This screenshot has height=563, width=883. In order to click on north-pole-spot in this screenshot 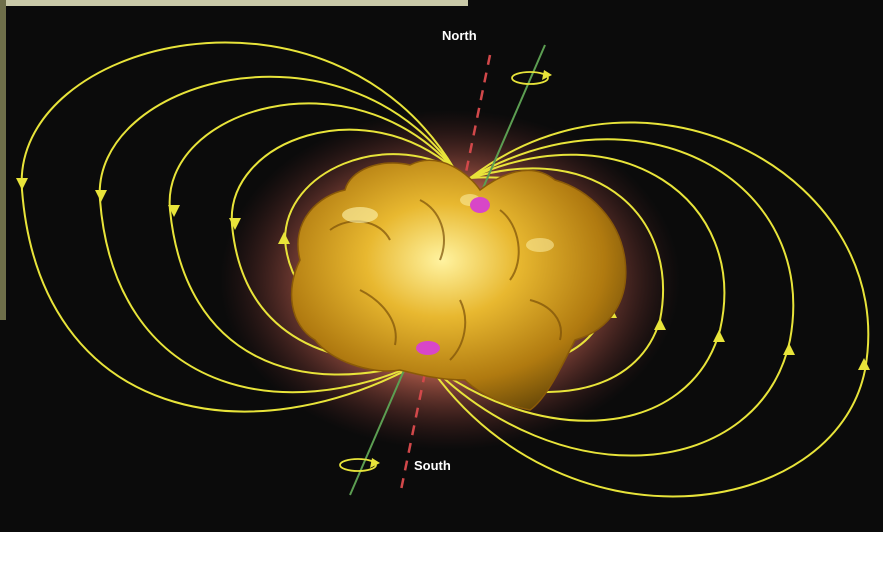, I will do `click(480, 205)`.